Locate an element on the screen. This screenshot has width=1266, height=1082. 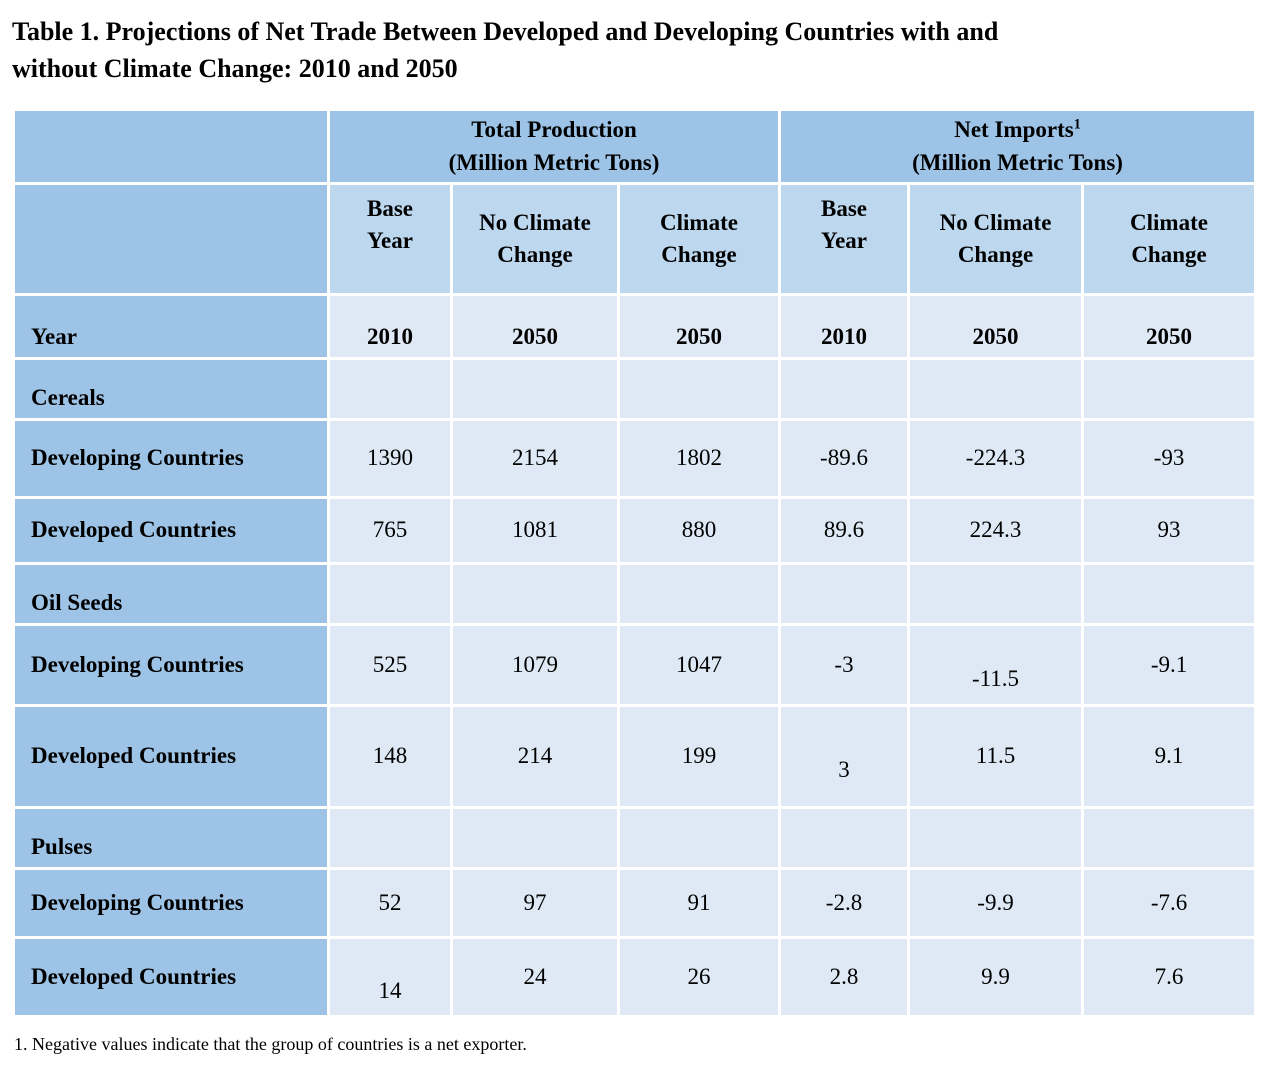
group-header-label: Total Production is located at coordinates (554, 129).